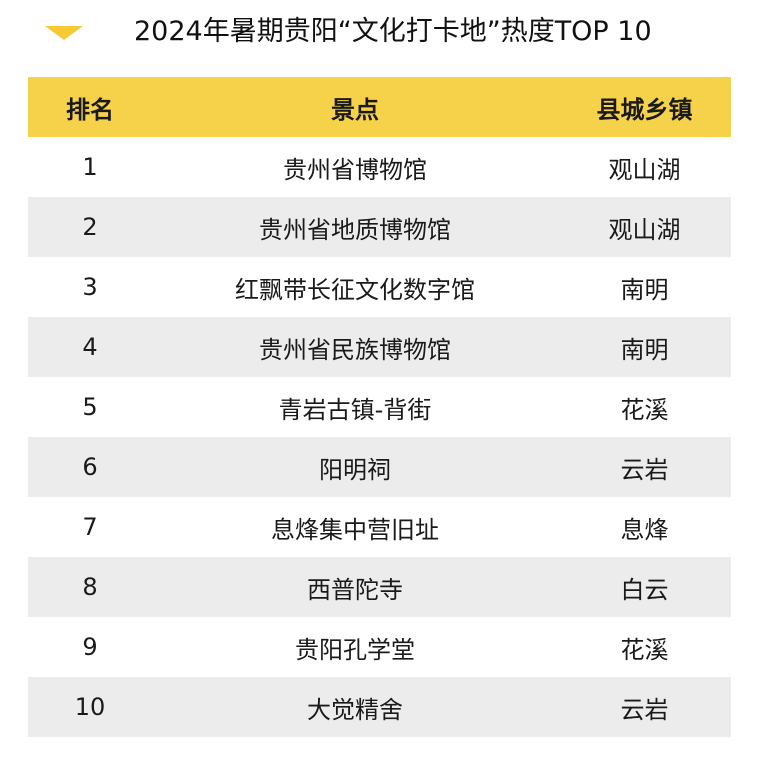  Describe the element at coordinates (355, 107) in the screenshot. I see `header-spot: 景点` at that location.